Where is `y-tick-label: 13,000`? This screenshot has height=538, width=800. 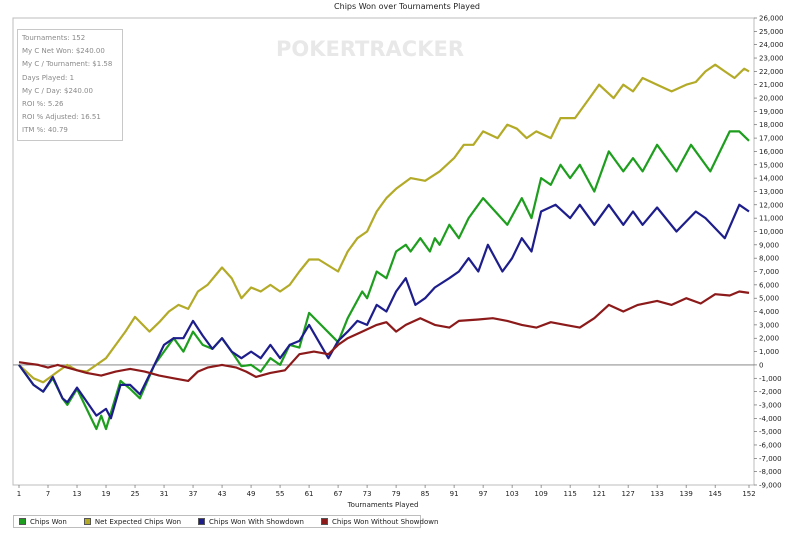
y-tick-label: 13,000 is located at coordinates (771, 192).